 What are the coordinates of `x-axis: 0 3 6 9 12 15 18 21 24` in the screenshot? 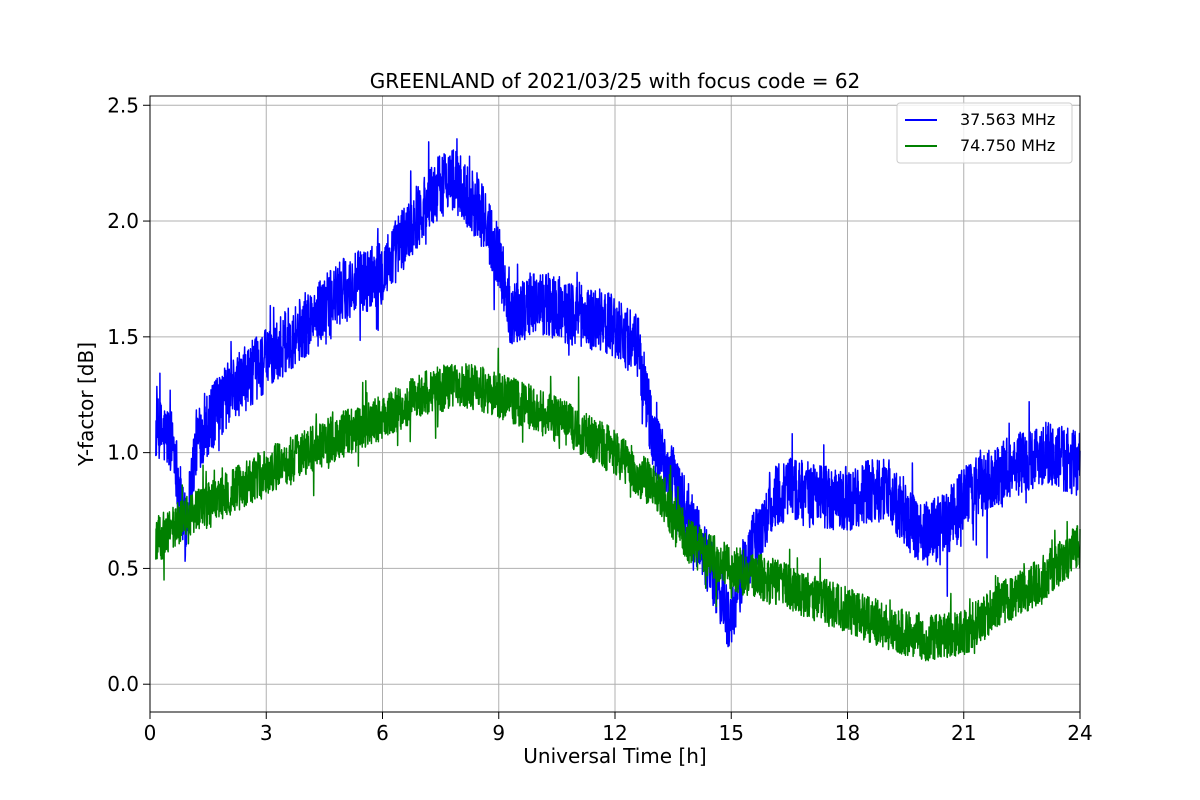 It's located at (618, 728).